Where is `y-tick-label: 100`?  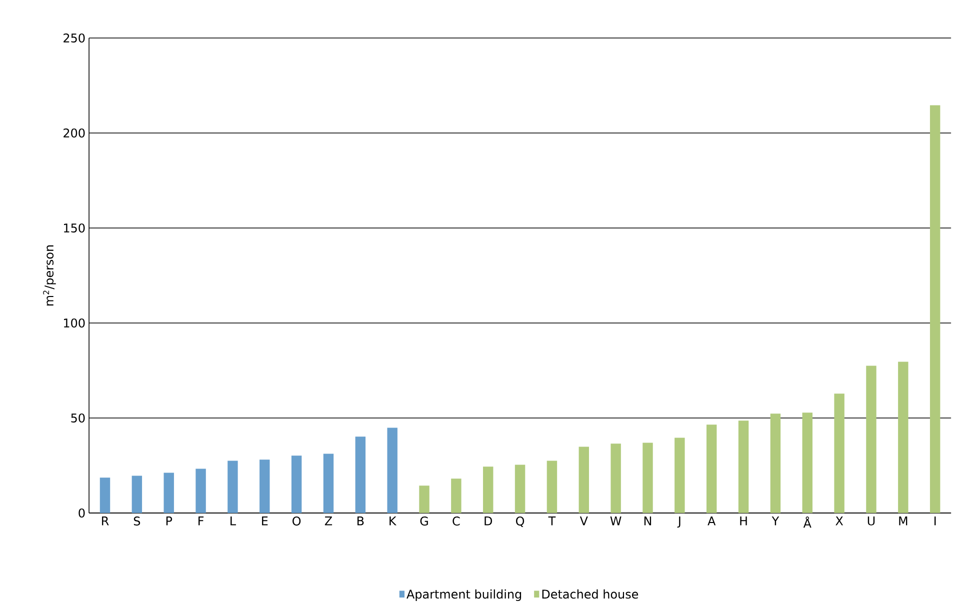 y-tick-label: 100 is located at coordinates (74, 323).